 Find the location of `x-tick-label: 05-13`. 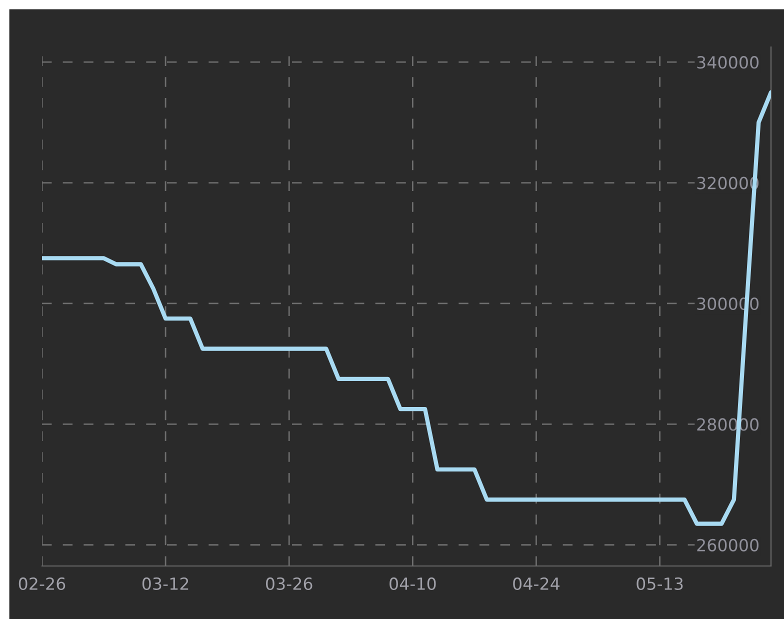

x-tick-label: 05-13 is located at coordinates (659, 583).